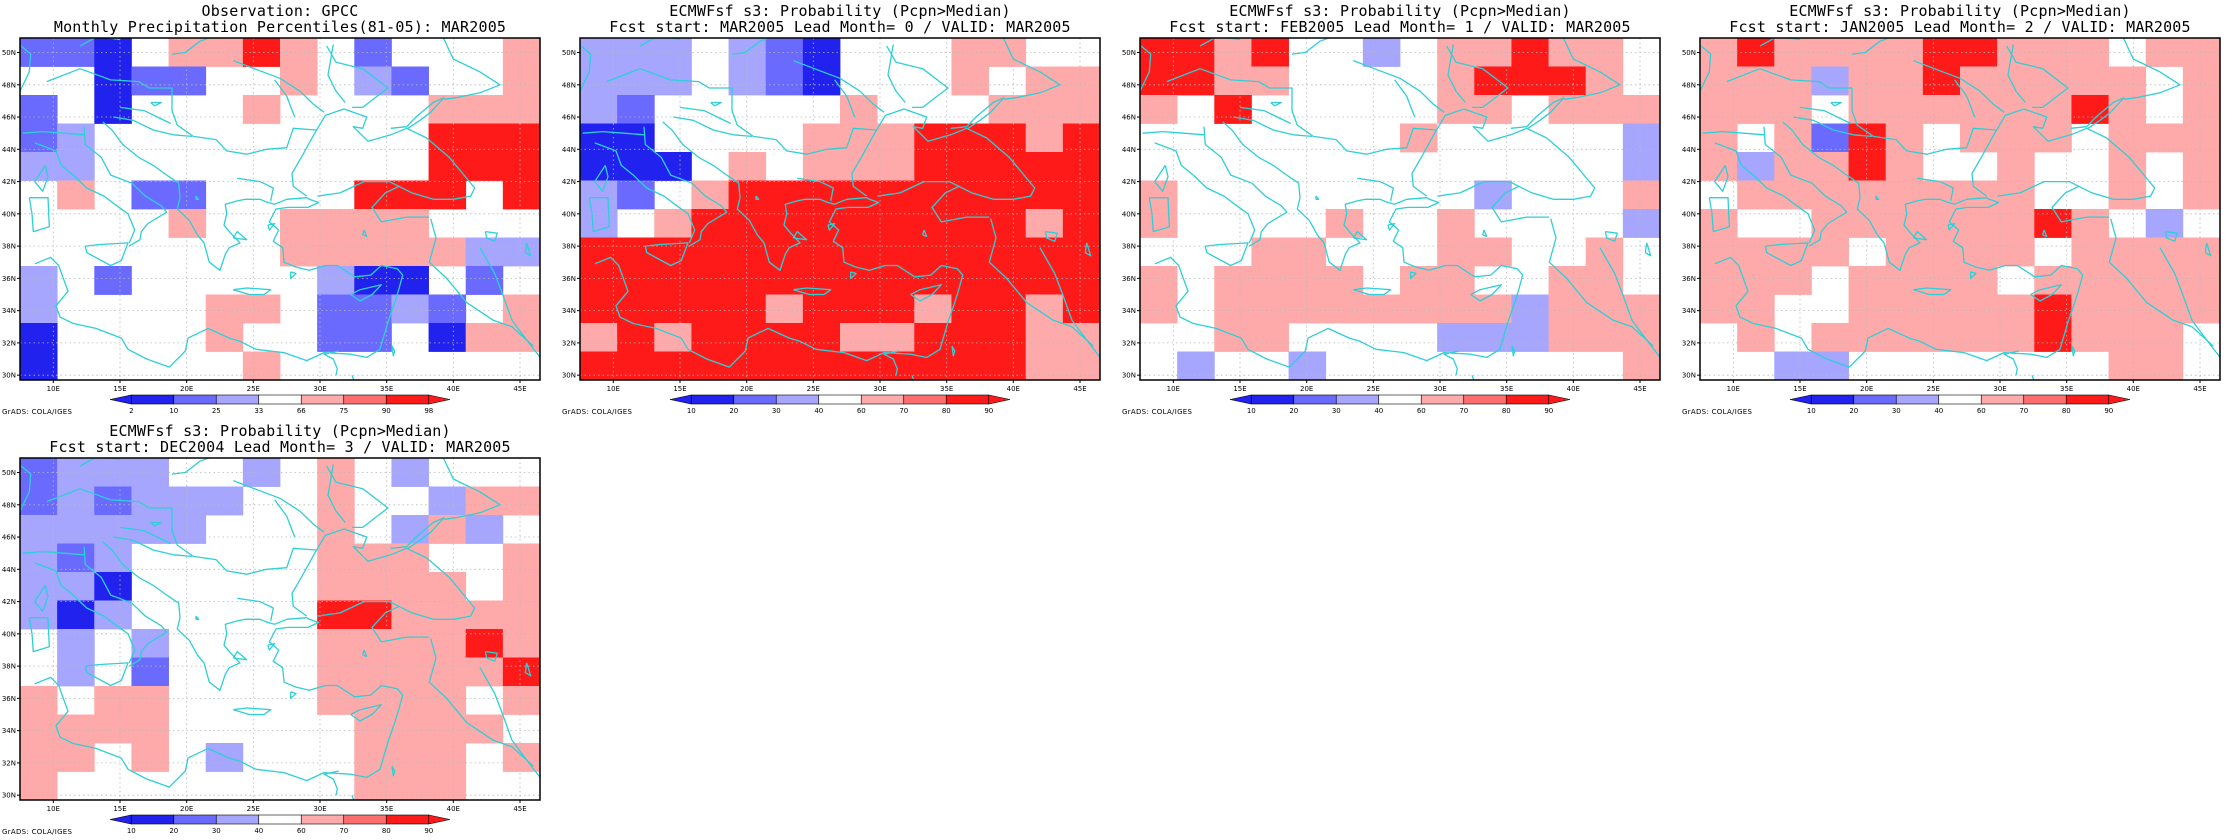 This screenshot has height=840, width=2240. I want to click on colorbar-label: 30, so click(1336, 411).